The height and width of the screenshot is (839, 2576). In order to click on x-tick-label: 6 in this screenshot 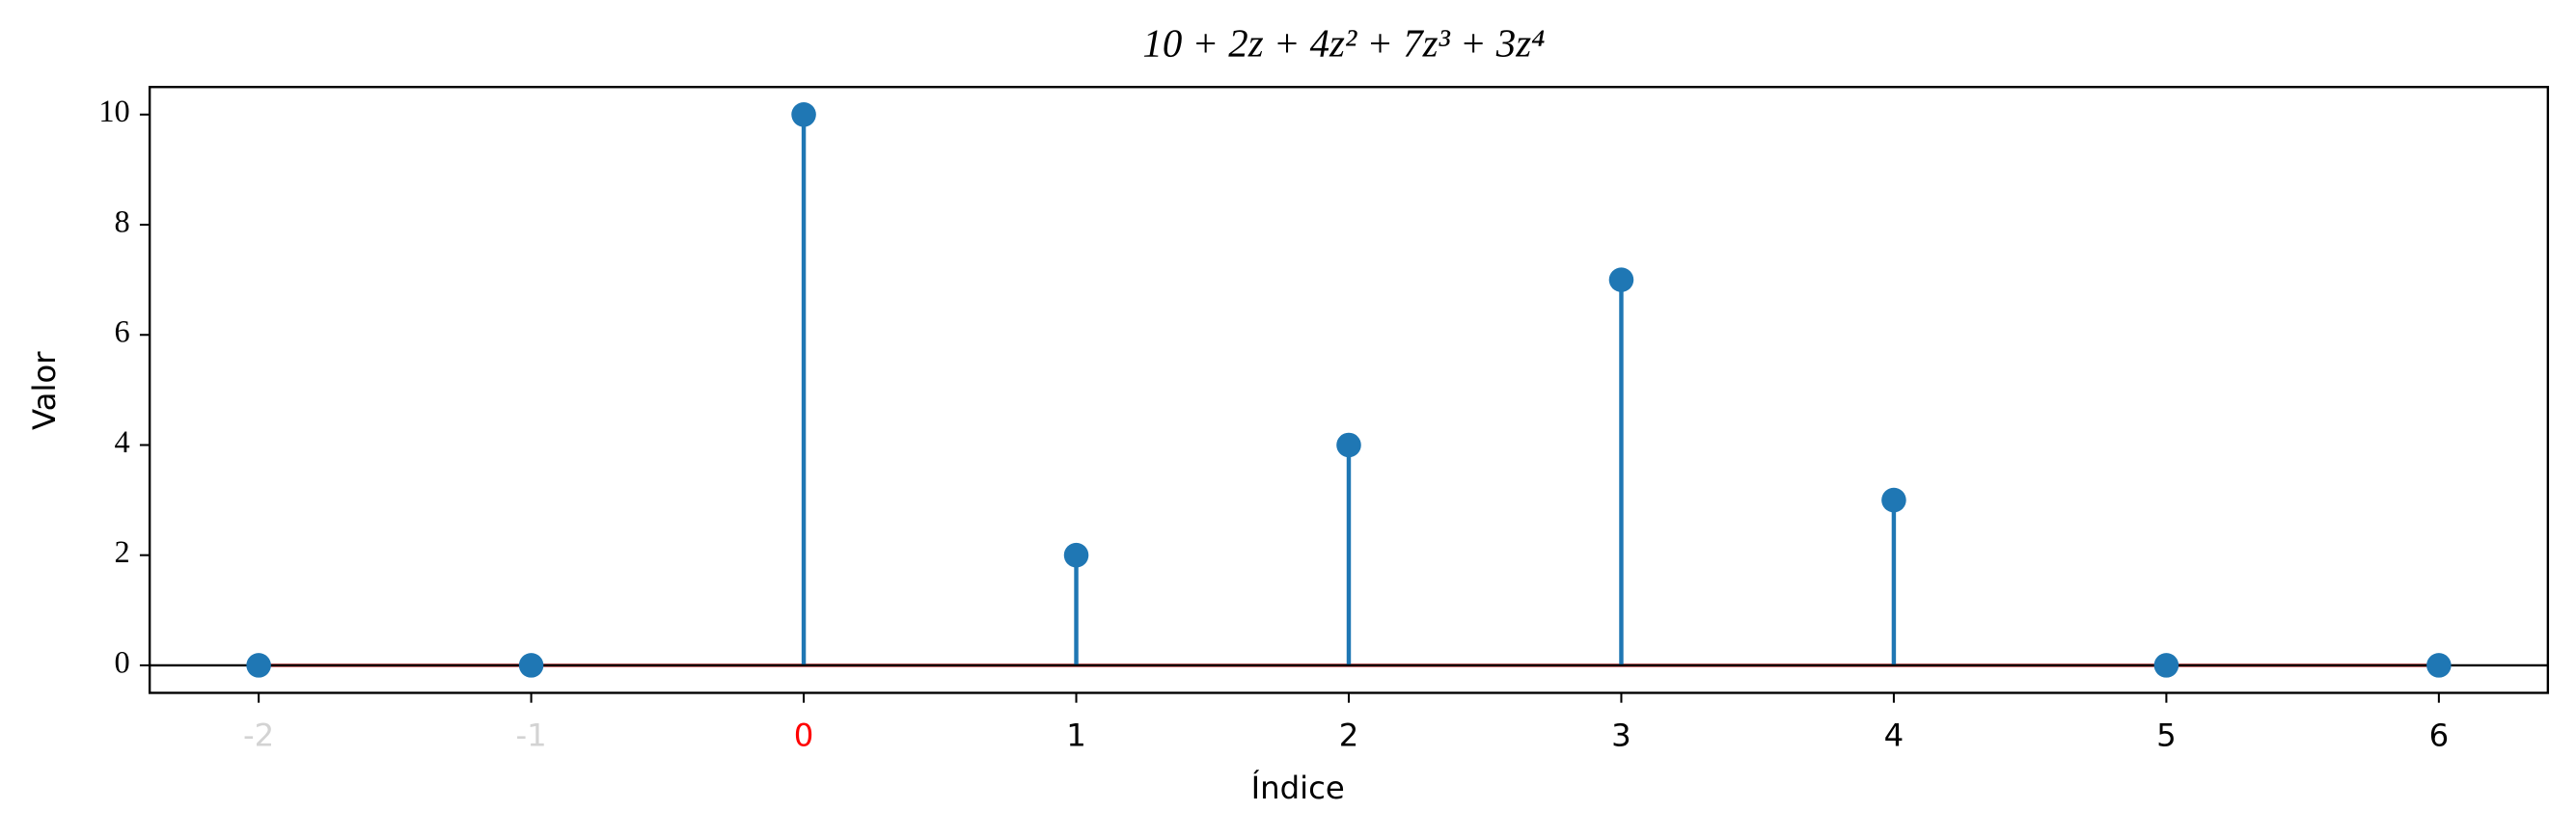, I will do `click(2439, 735)`.